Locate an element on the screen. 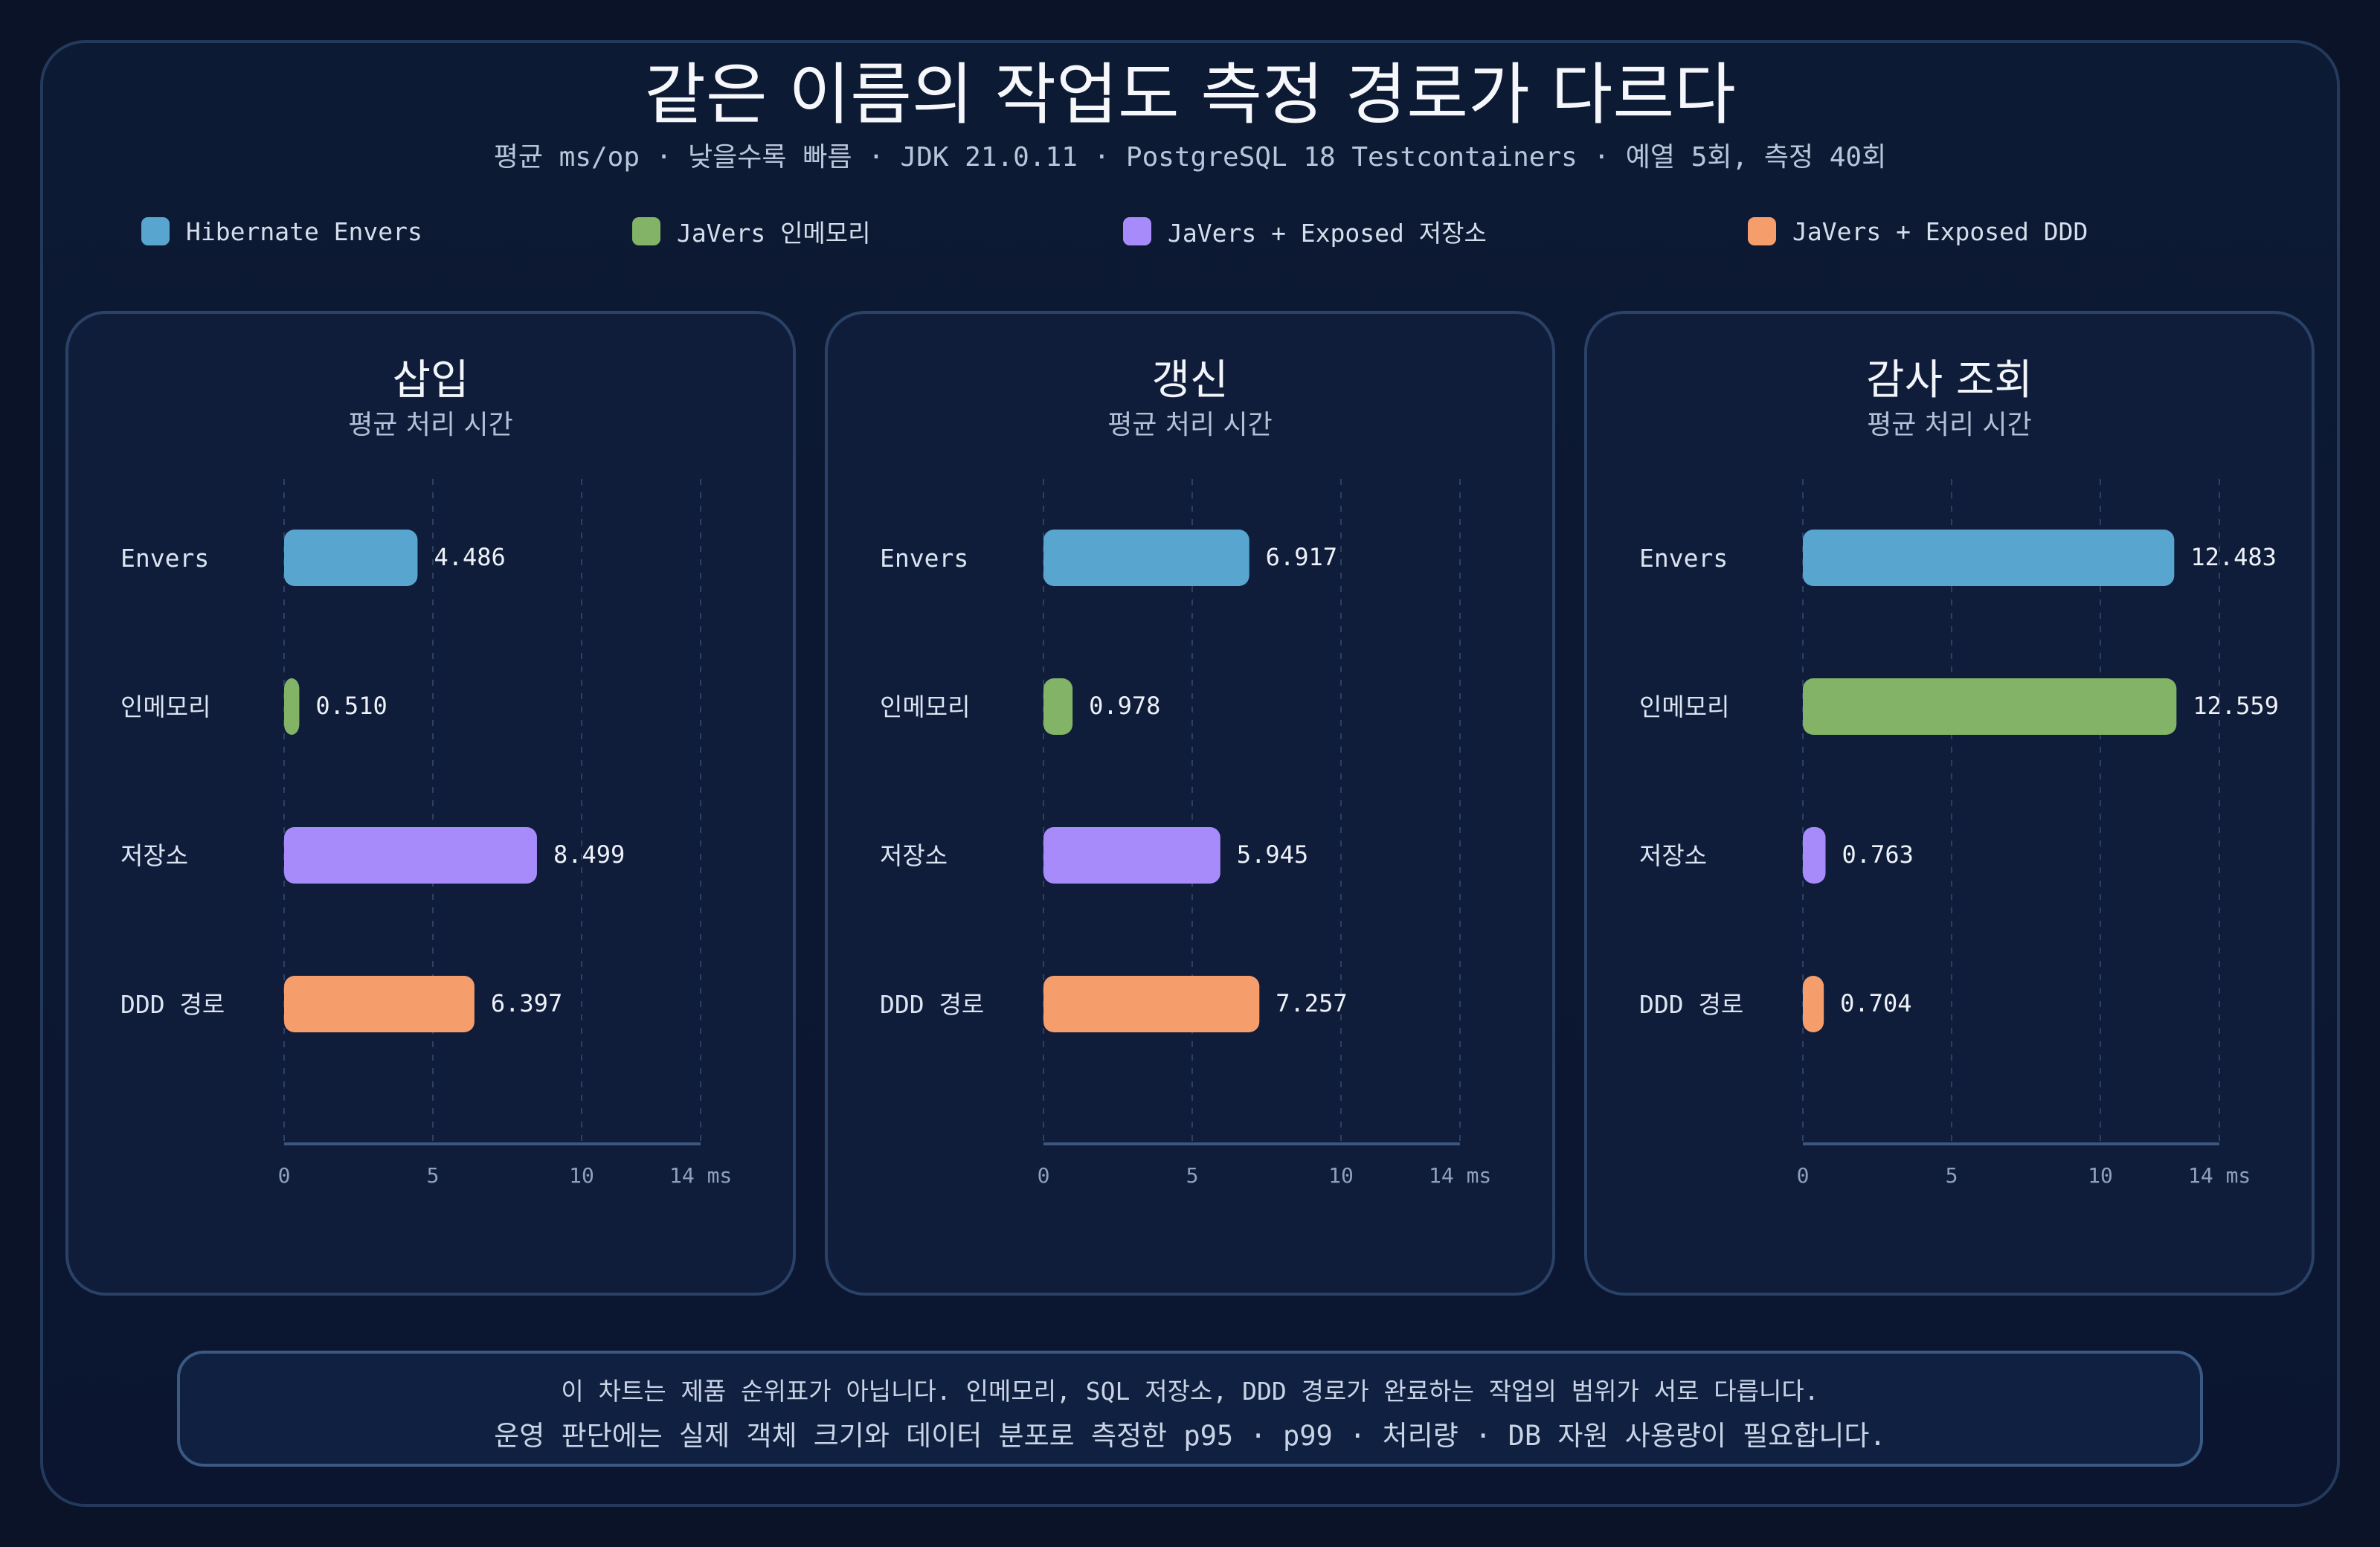 This screenshot has height=1547, width=2380. data-label: 6.397 is located at coordinates (526, 1003).